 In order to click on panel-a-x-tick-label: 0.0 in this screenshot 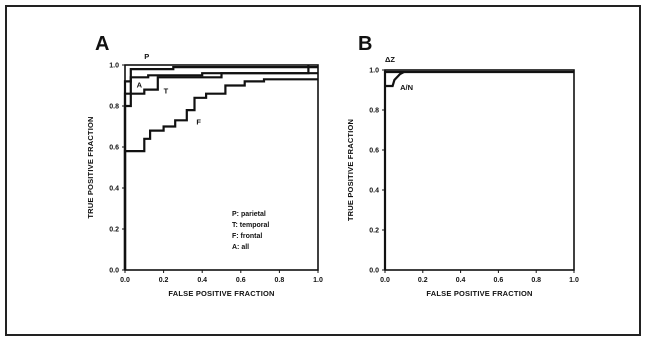, I will do `click(125, 280)`.